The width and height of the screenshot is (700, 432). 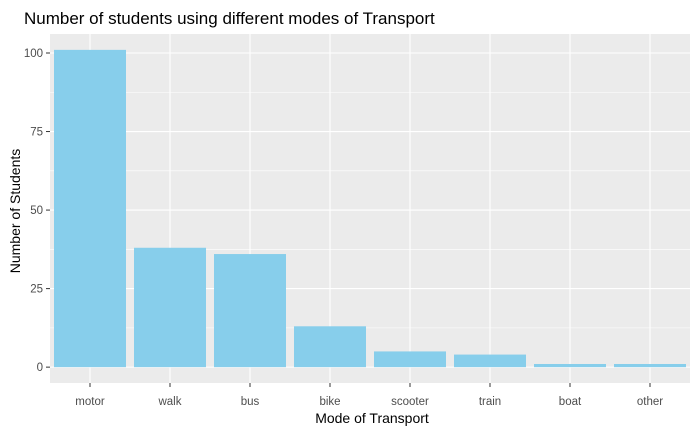 I want to click on x-tick-label-bus: bus, so click(x=250, y=402).